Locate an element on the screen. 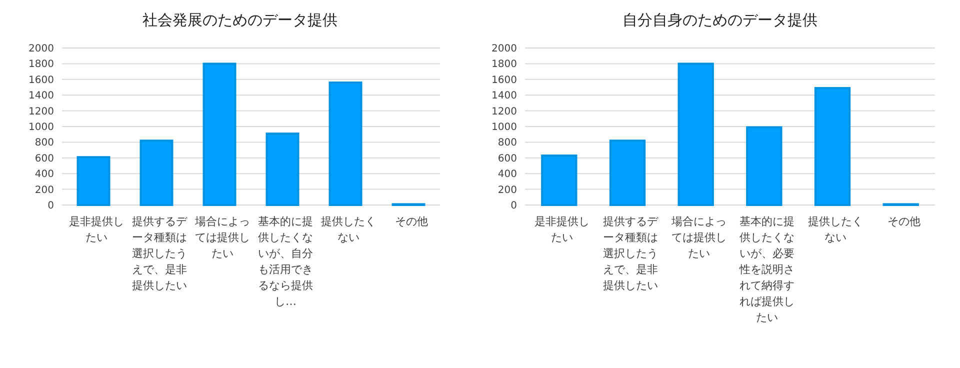 The image size is (960, 368). x-tick-label: 基本的に提供したくないが、必要性を説明されて納得すれば提供したい is located at coordinates (767, 270).